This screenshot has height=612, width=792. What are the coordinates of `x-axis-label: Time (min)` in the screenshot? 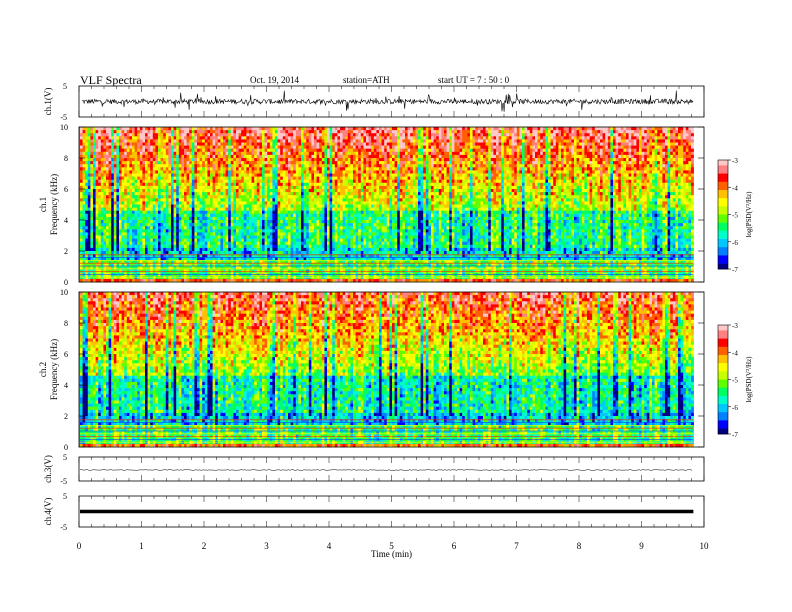 It's located at (391, 554).